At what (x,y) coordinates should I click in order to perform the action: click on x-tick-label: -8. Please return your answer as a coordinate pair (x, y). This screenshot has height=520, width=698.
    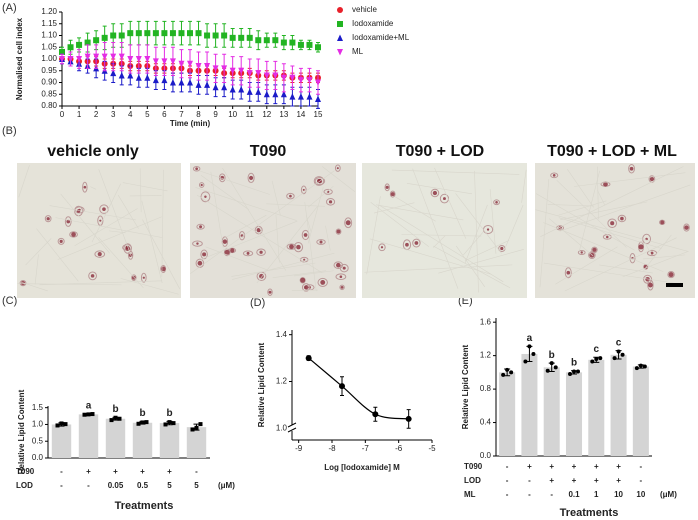
    Looking at the image, I should click on (332, 448).